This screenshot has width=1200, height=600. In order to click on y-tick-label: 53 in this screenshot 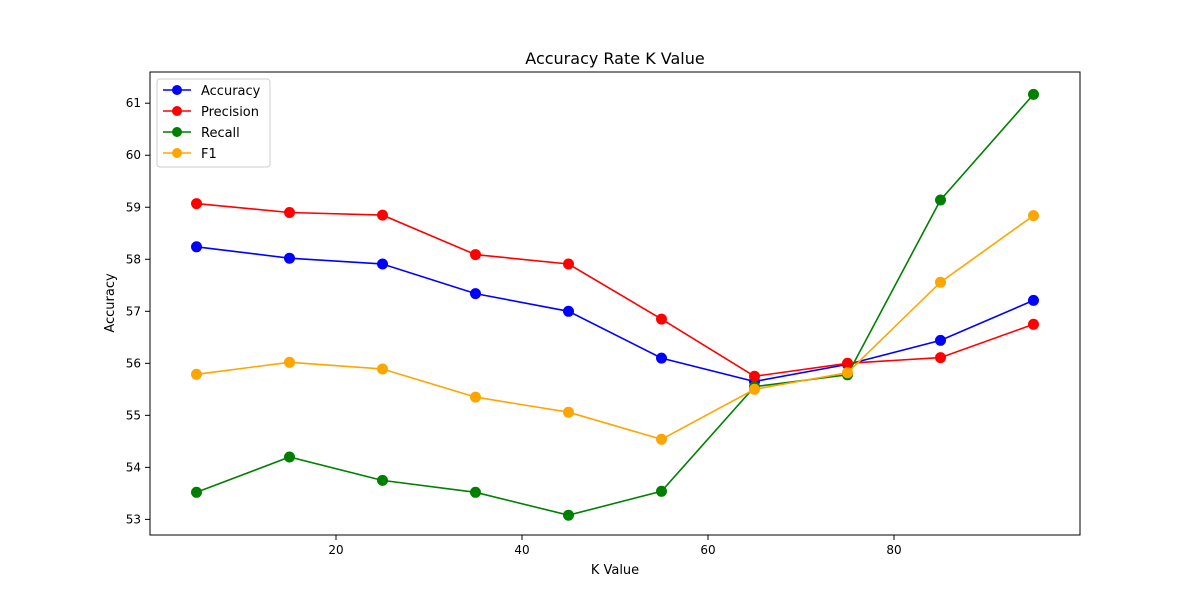, I will do `click(133, 519)`.